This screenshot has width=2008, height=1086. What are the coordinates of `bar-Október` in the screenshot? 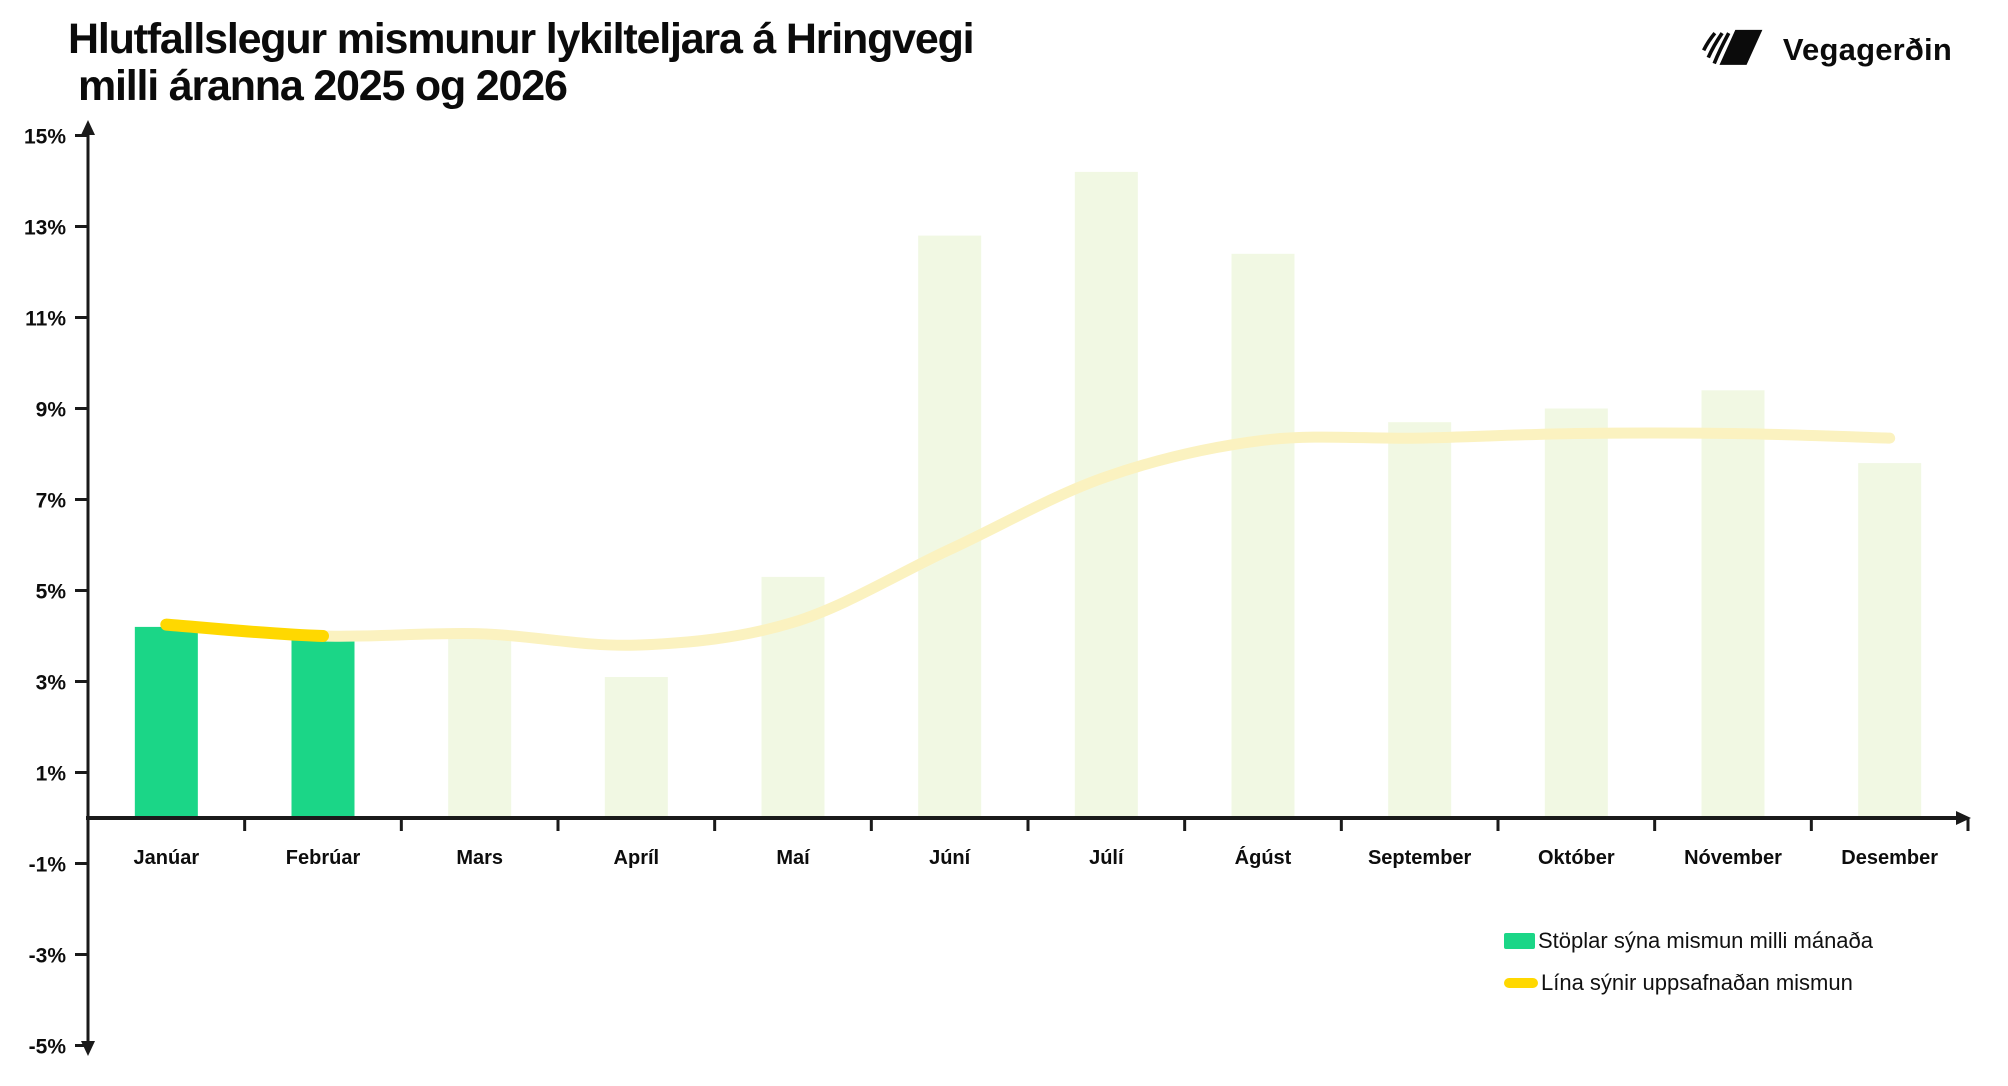 It's located at (1576, 613).